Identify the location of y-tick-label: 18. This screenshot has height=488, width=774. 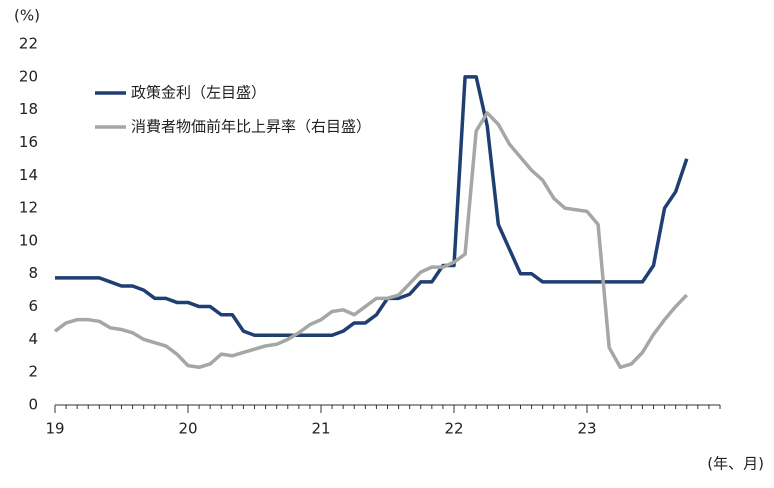
(28, 109).